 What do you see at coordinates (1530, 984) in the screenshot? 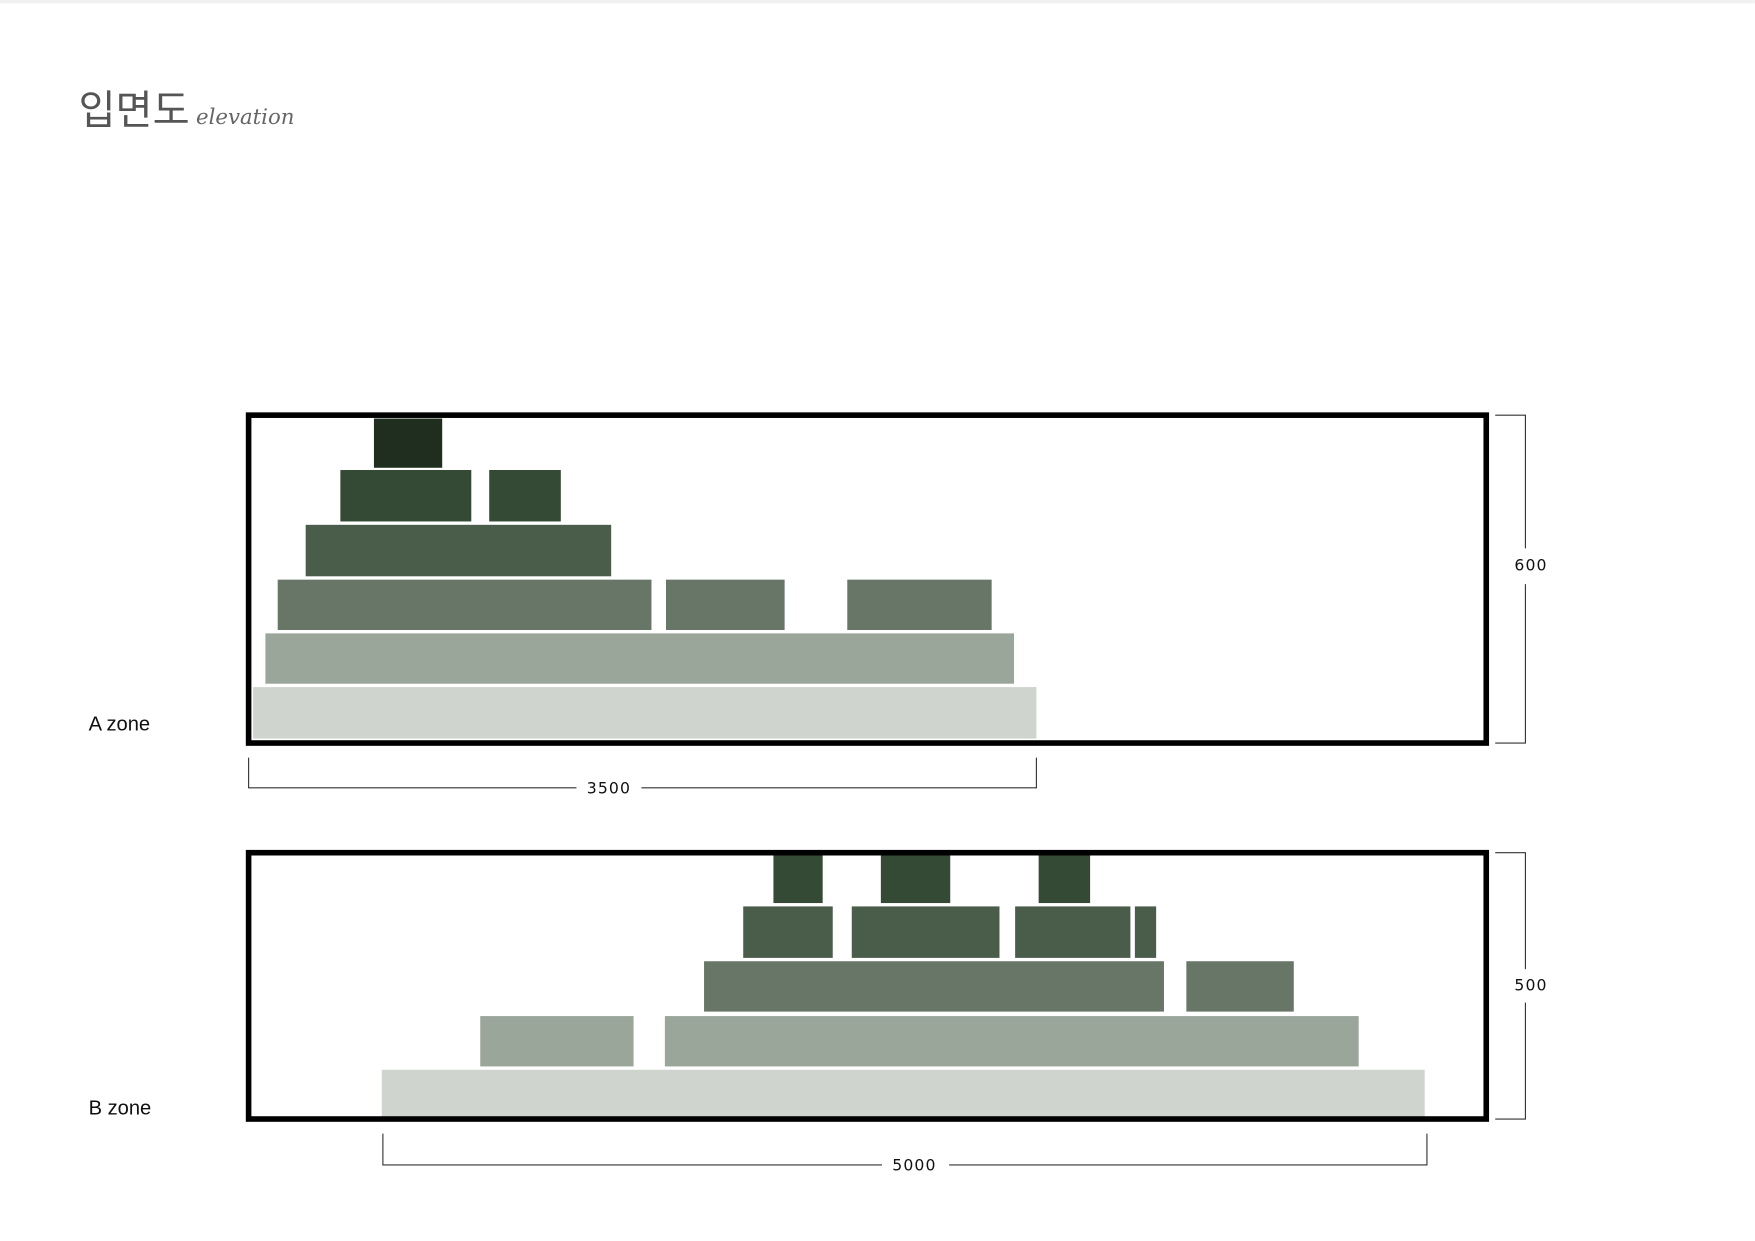
I see `height-label: 500` at bounding box center [1530, 984].